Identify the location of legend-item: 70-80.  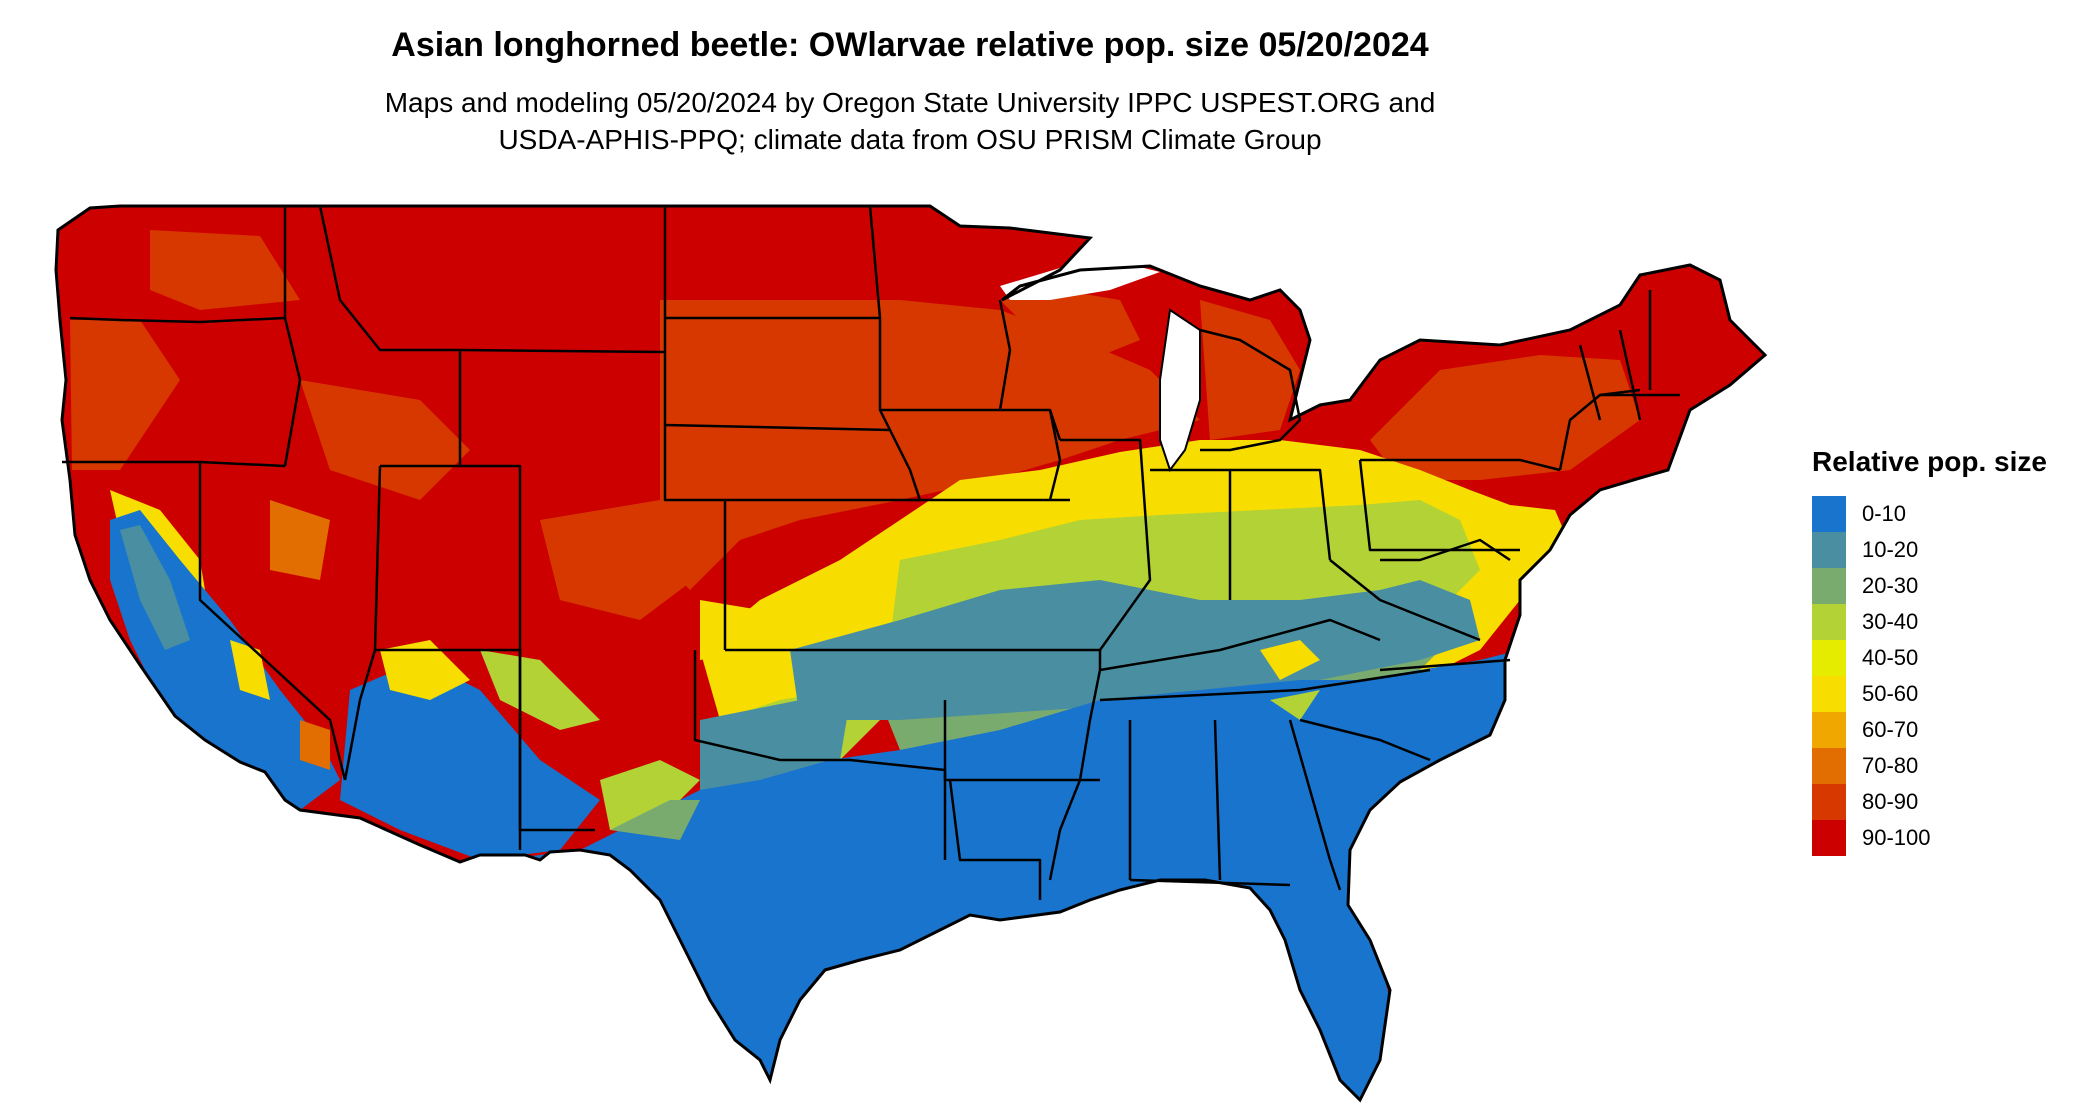
(1929, 766).